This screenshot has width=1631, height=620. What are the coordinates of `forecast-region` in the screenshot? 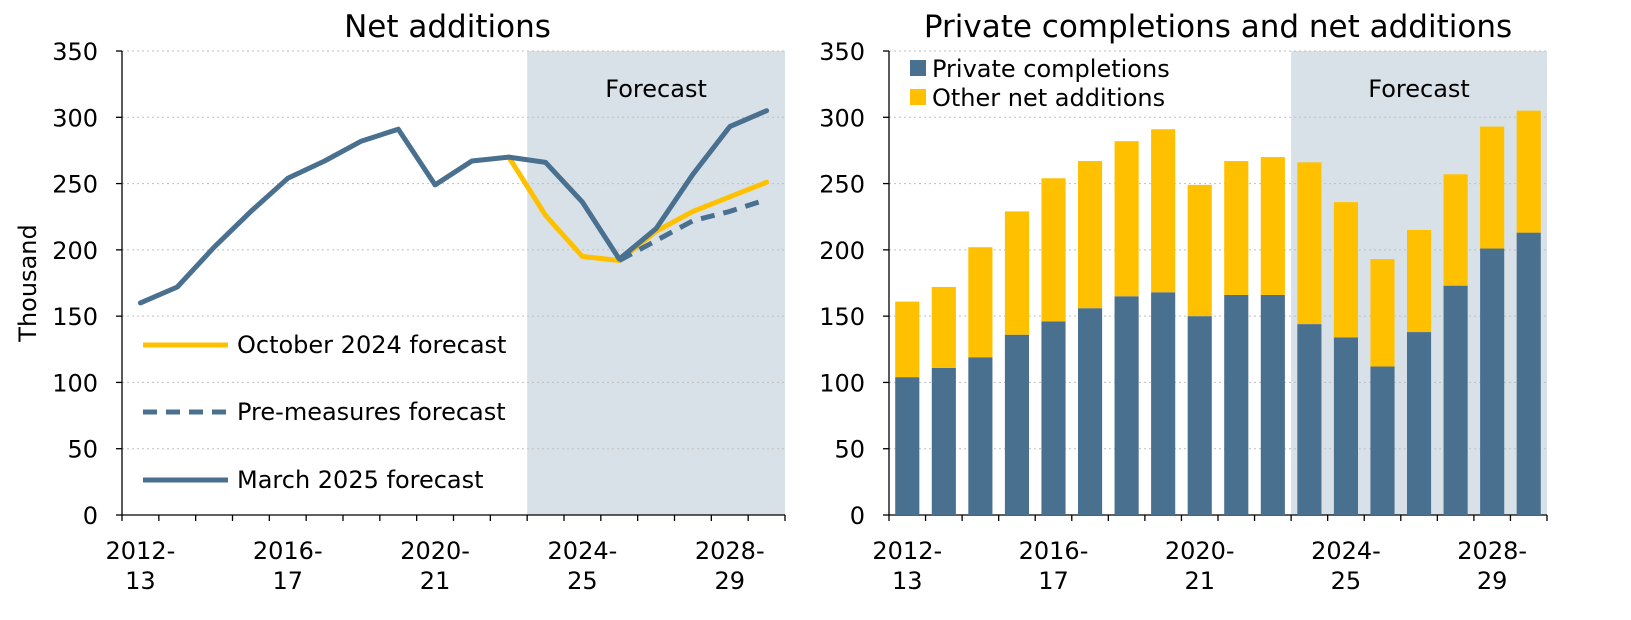 It's located at (656, 283).